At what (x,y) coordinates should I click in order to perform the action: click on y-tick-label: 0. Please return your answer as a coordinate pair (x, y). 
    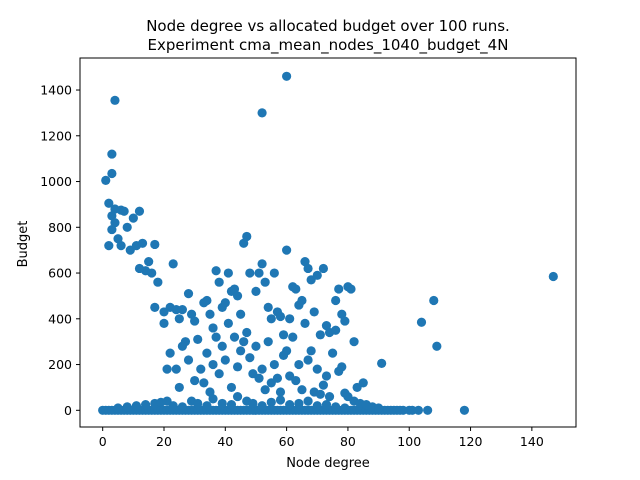
    Looking at the image, I should click on (68, 410).